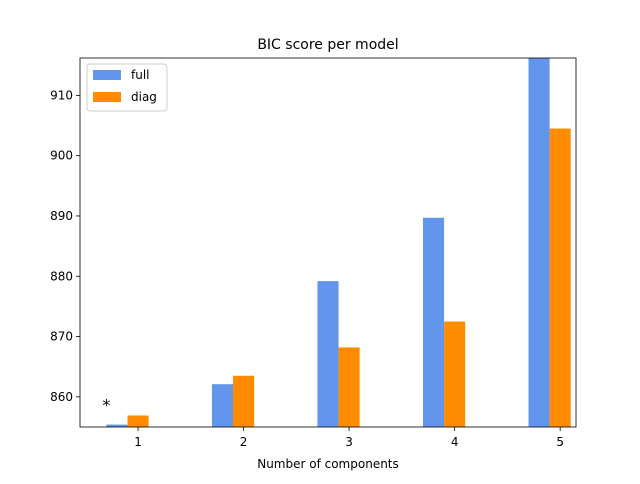 This screenshot has height=484, width=640. Describe the element at coordinates (244, 442) in the screenshot. I see `x-tick-label-2: 2` at that location.